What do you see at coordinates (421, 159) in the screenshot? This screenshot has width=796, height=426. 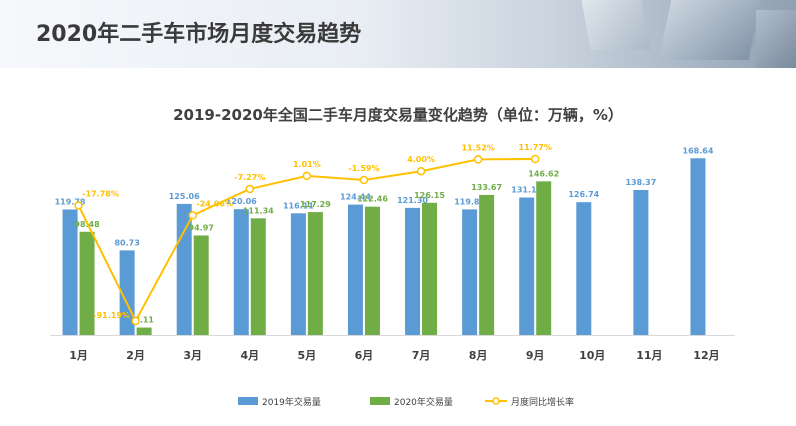 I see `growth-label: 4.00%` at bounding box center [421, 159].